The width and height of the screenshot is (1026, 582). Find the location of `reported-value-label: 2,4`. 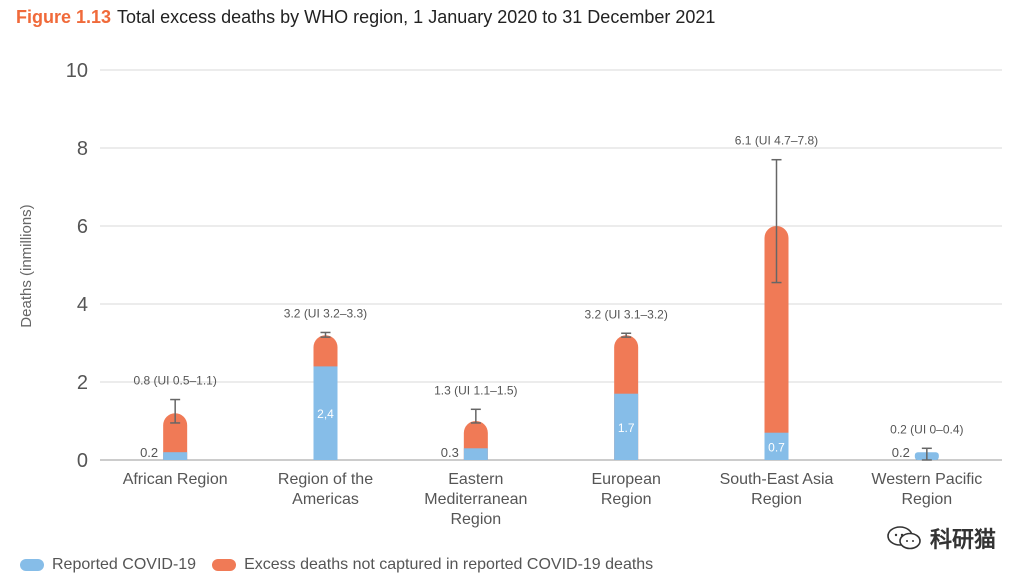

reported-value-label: 2,4 is located at coordinates (325, 414).